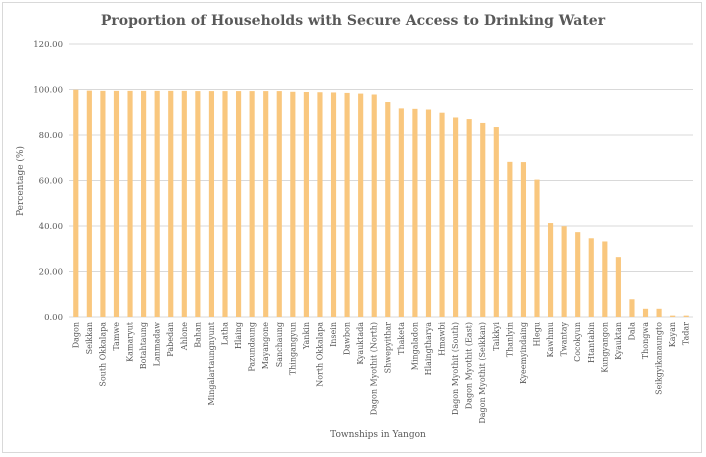  Describe the element at coordinates (252, 347) in the screenshot. I see `x-tick-label: Pazundaung` at that location.